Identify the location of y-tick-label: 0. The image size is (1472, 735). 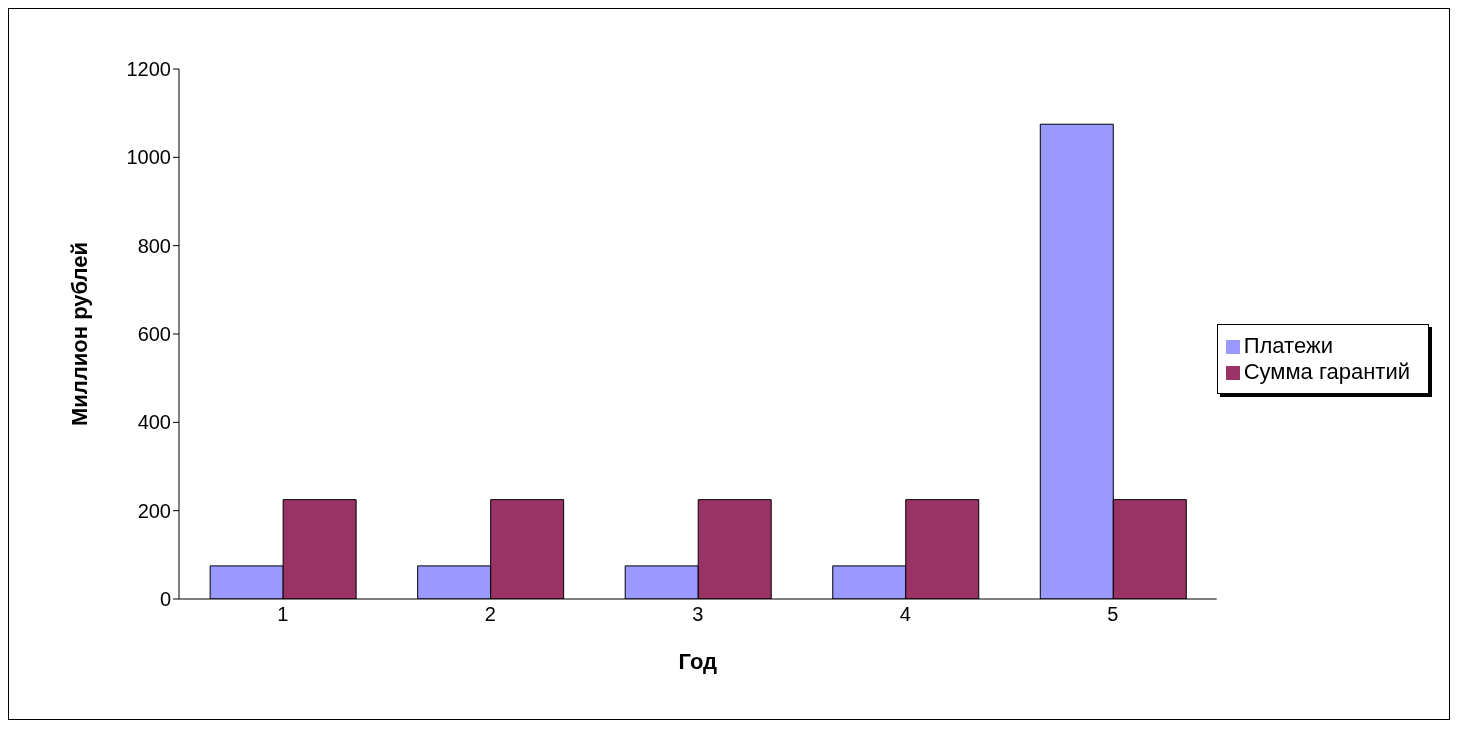
(165, 599).